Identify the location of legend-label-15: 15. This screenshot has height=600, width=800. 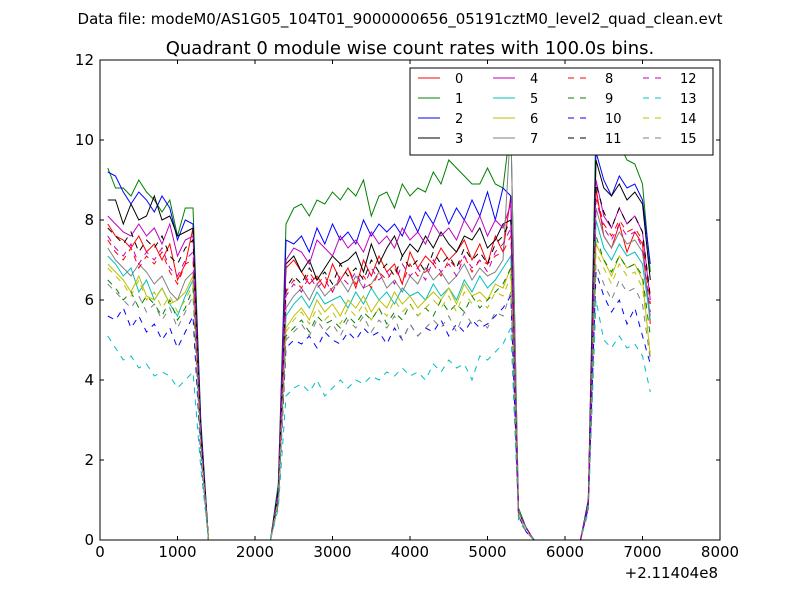
(688, 139).